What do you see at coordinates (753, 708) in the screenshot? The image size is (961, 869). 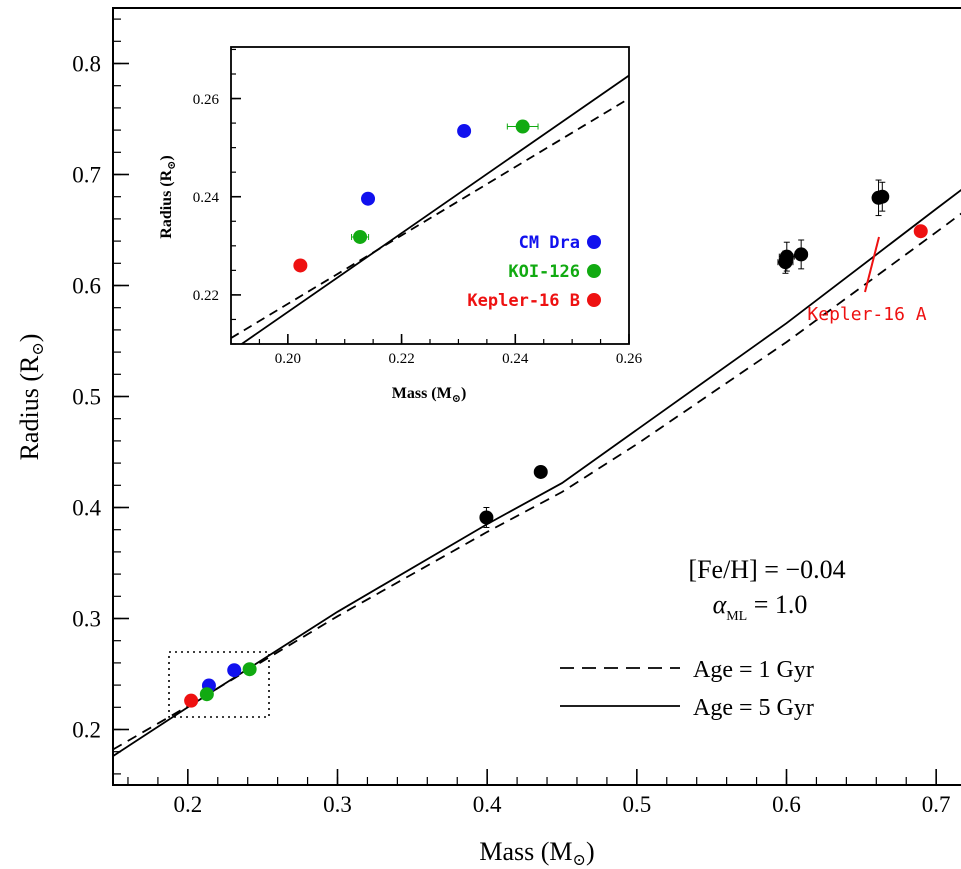 I see `legend-label-5gyr: Age = 5 Gyr` at bounding box center [753, 708].